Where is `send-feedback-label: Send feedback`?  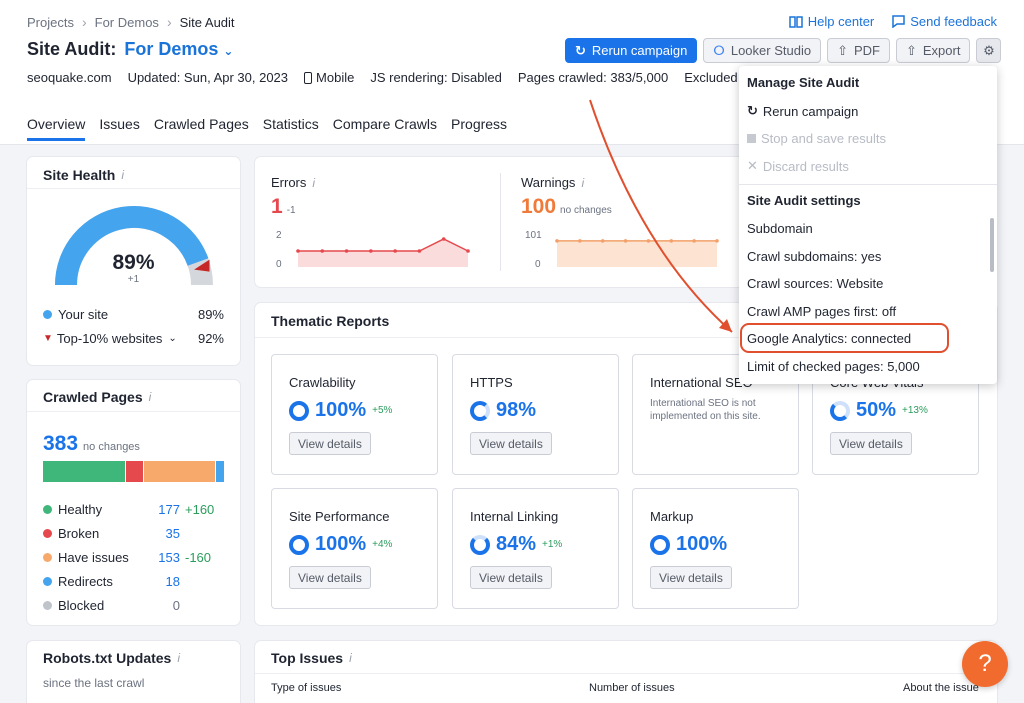 send-feedback-label: Send feedback is located at coordinates (953, 21).